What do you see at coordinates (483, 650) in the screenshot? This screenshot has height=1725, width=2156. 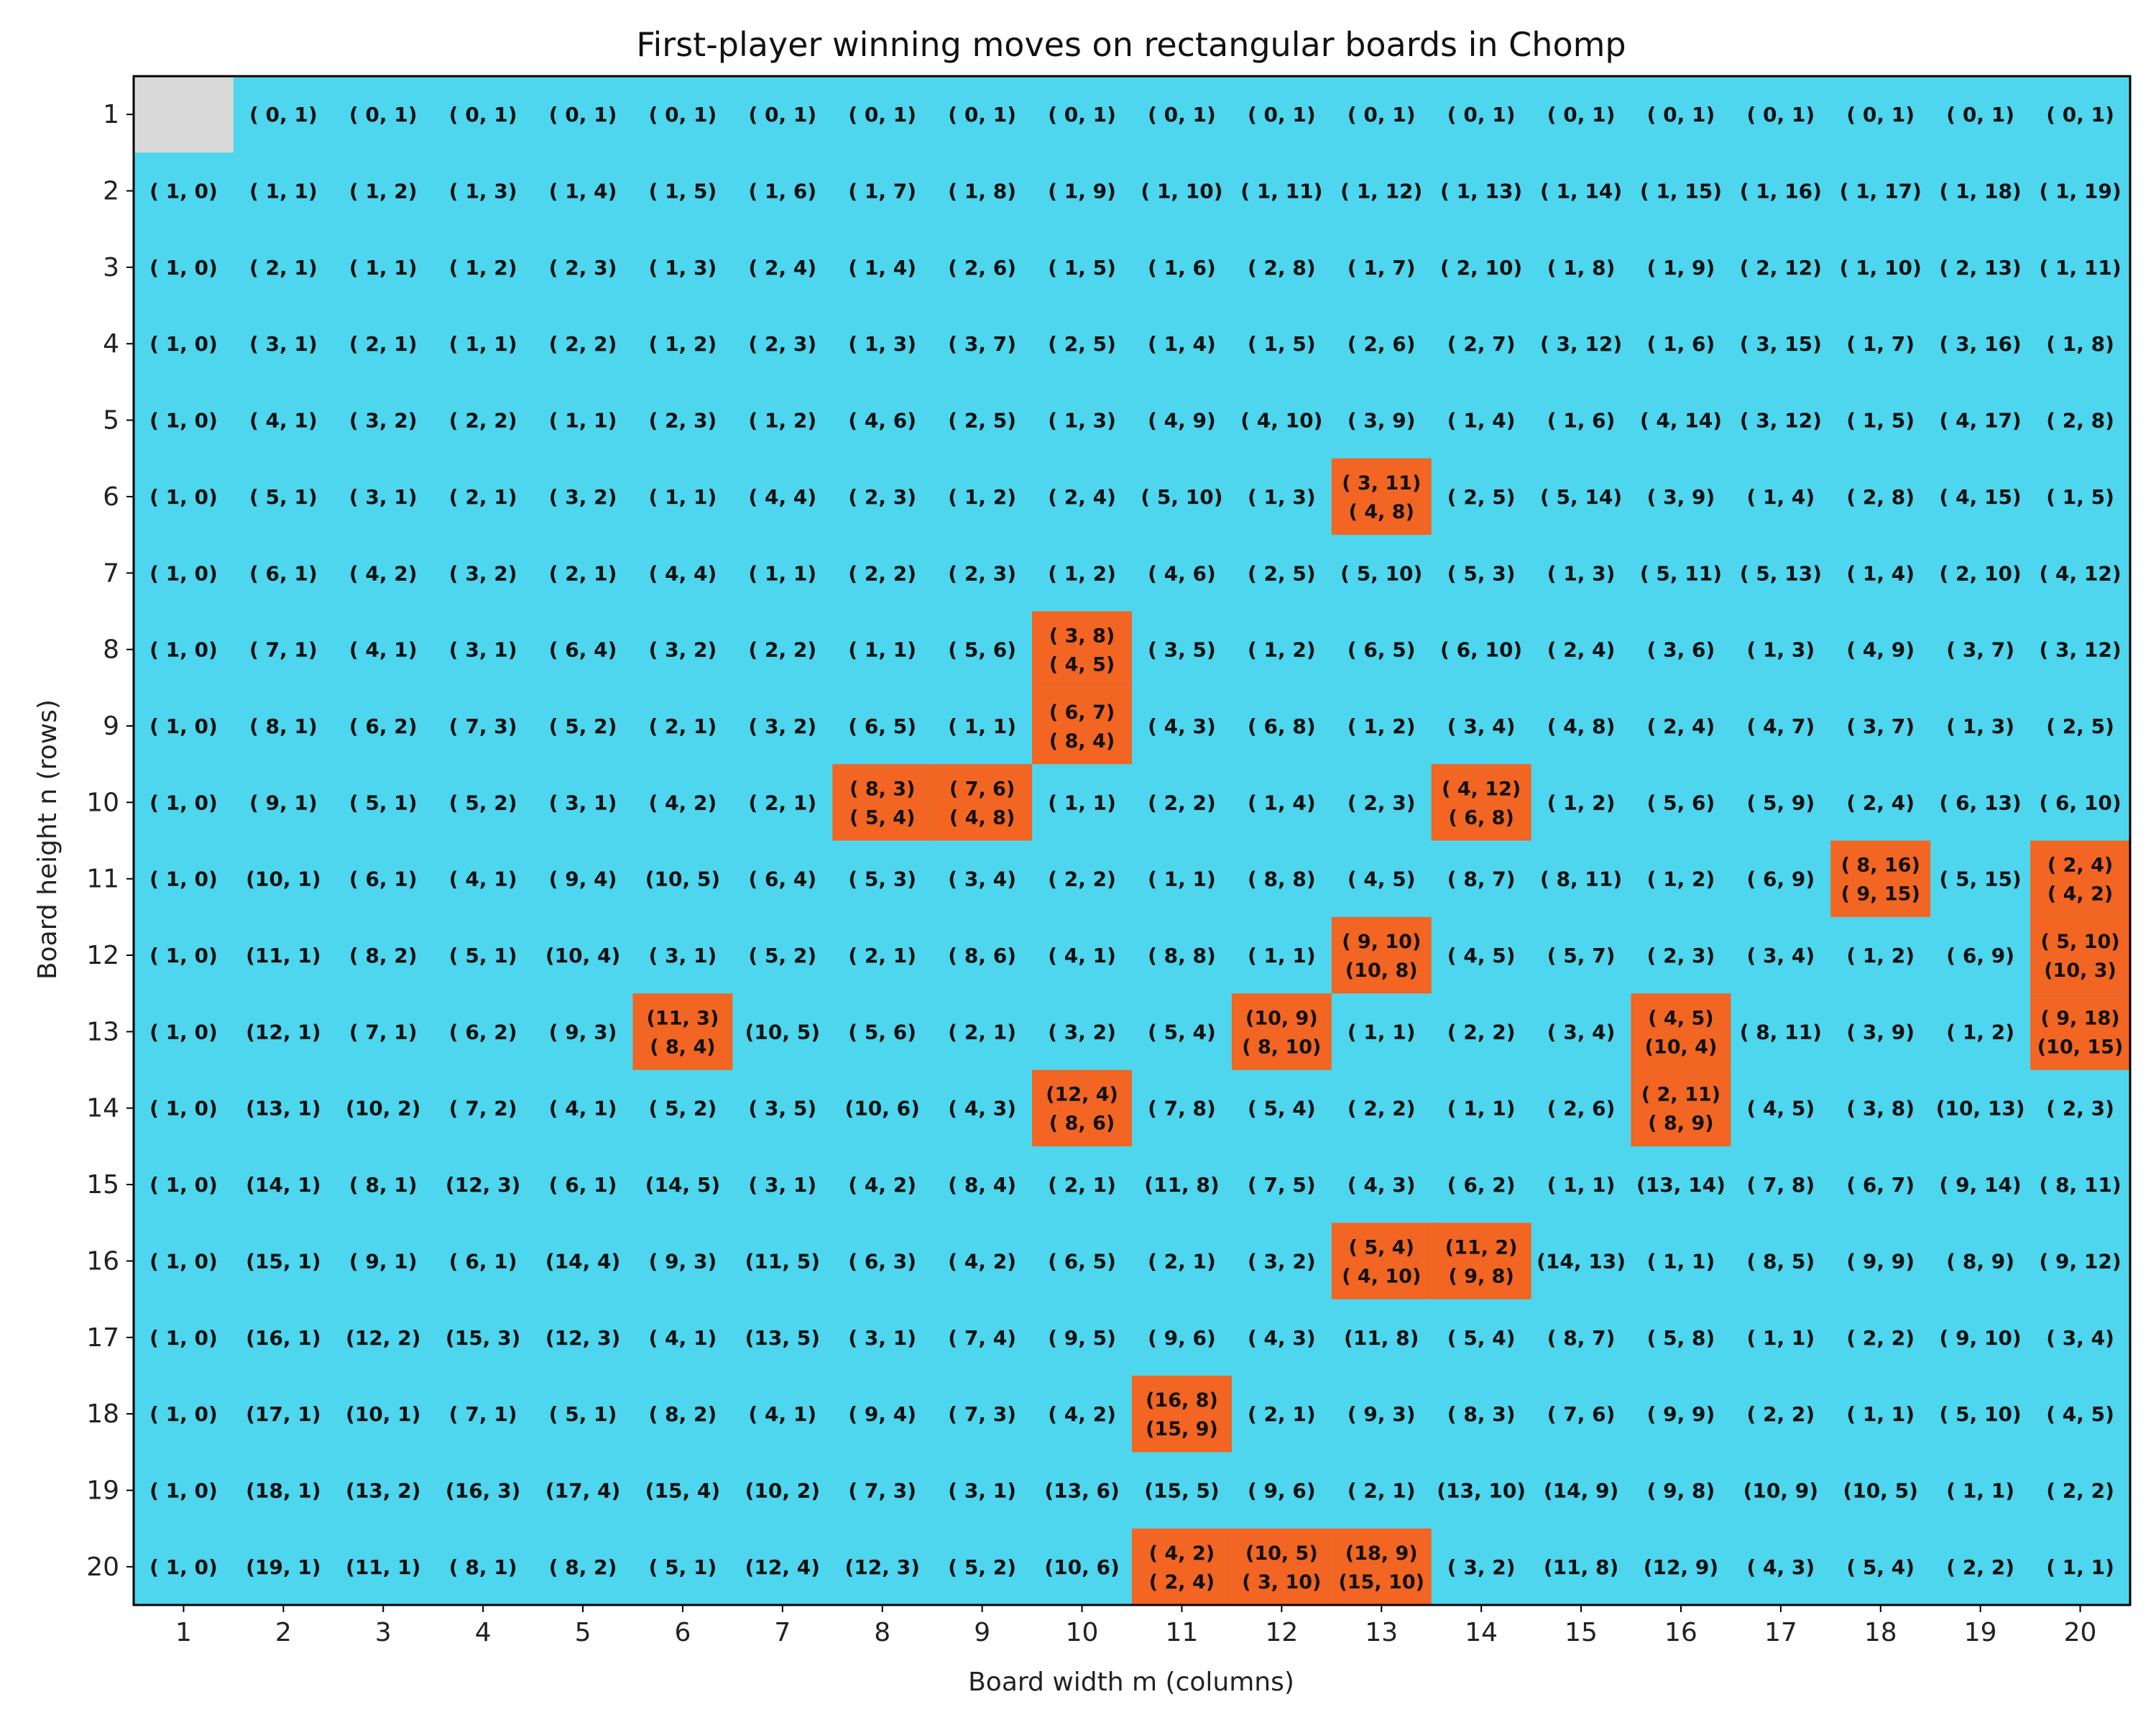 I see `table-cell: ( 3, 1)` at bounding box center [483, 650].